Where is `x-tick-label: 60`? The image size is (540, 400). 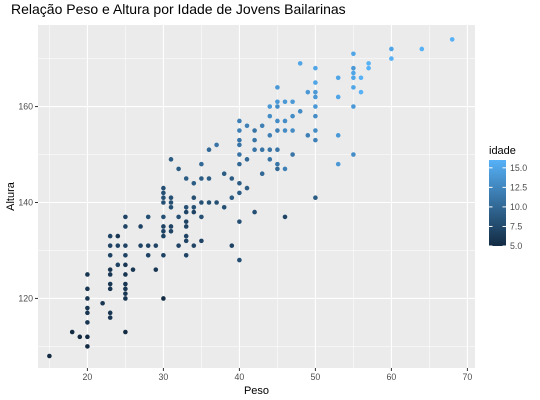 x-tick-label: 60 is located at coordinates (392, 377).